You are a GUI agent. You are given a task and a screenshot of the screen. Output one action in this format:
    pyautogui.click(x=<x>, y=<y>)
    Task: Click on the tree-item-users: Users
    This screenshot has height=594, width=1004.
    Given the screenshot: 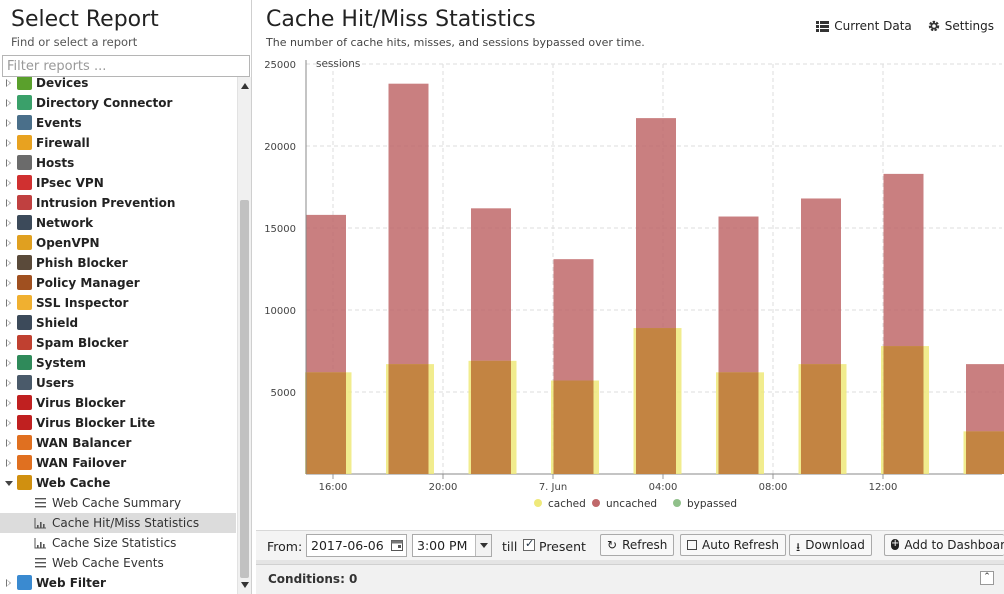 What is the action you would take?
    pyautogui.click(x=118, y=383)
    